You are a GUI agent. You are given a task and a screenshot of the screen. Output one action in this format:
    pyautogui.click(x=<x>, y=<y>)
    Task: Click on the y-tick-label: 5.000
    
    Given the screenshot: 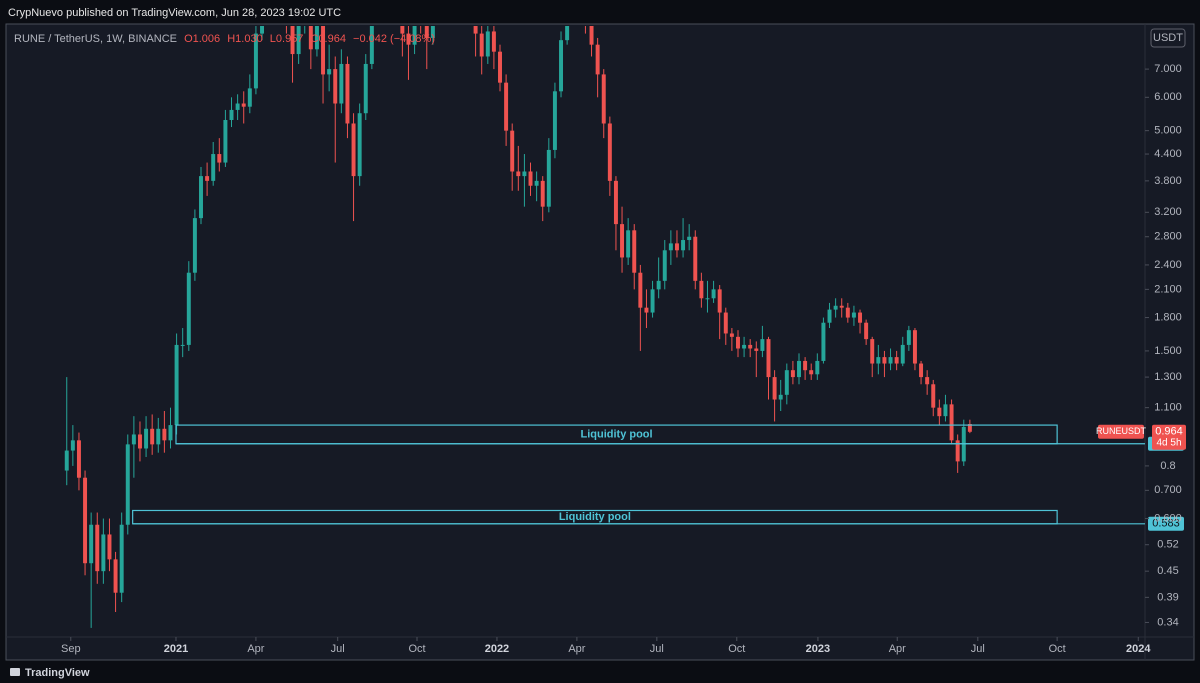 What is the action you would take?
    pyautogui.click(x=1168, y=131)
    